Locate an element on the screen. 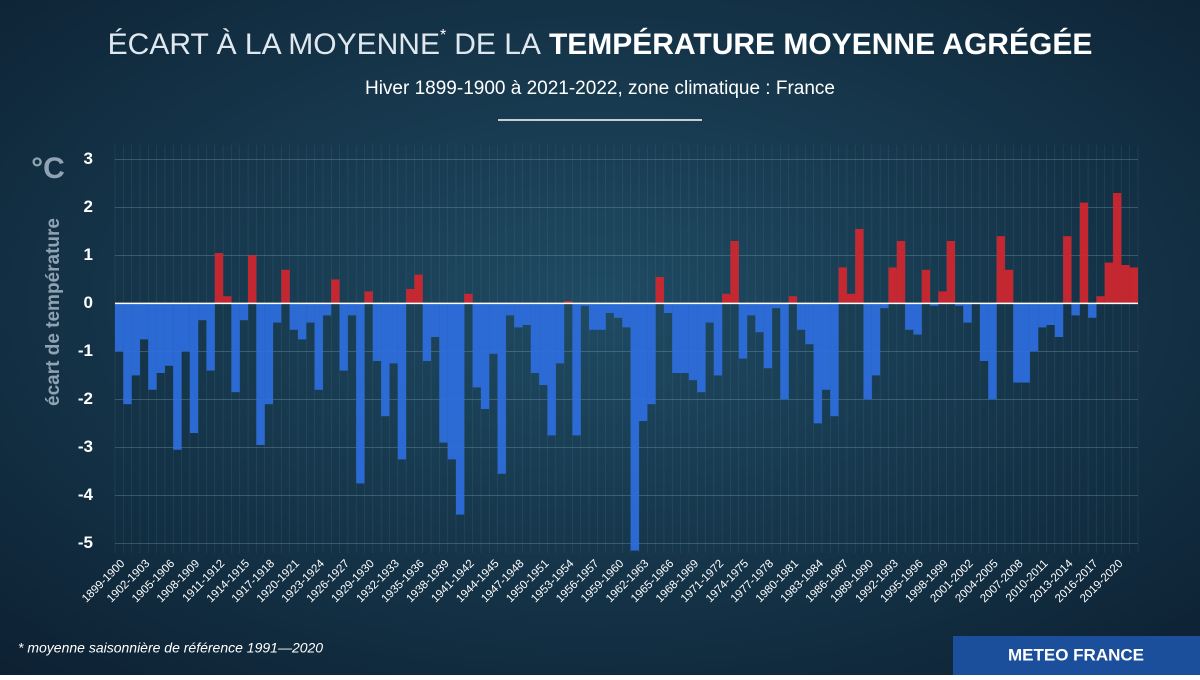 The image size is (1200, 680). y-tick-label: -3 is located at coordinates (85, 446).